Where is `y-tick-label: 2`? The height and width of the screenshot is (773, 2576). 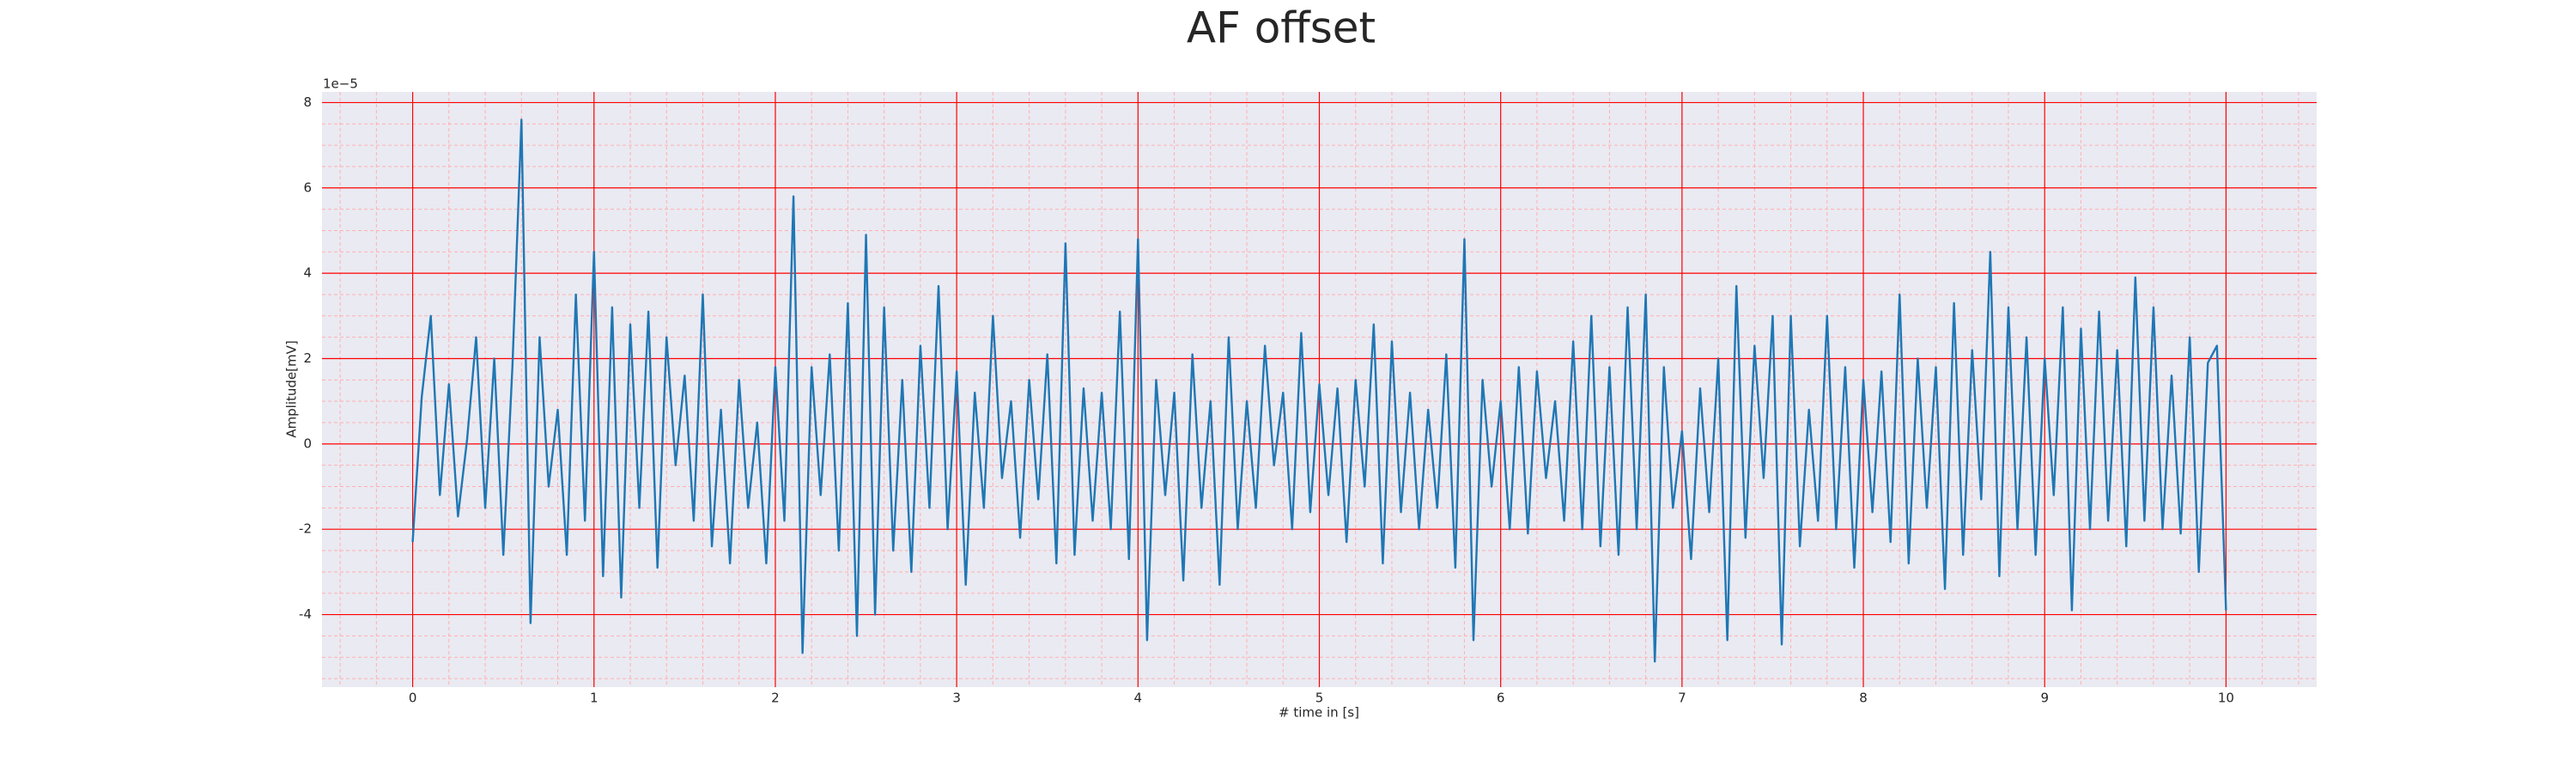 y-tick-label: 2 is located at coordinates (307, 358).